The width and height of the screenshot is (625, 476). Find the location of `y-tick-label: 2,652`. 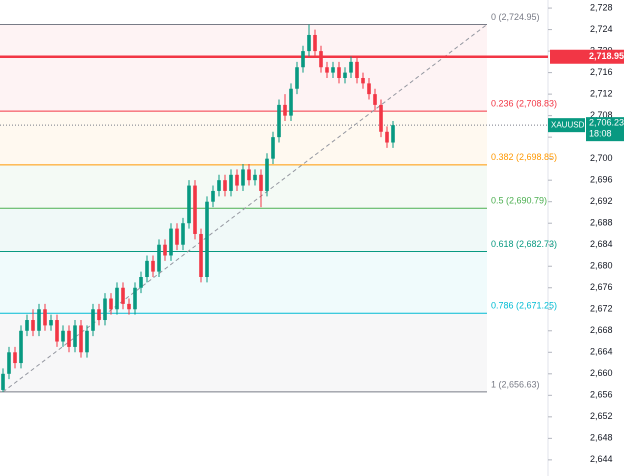

y-tick-label: 2,652 is located at coordinates (601, 416).